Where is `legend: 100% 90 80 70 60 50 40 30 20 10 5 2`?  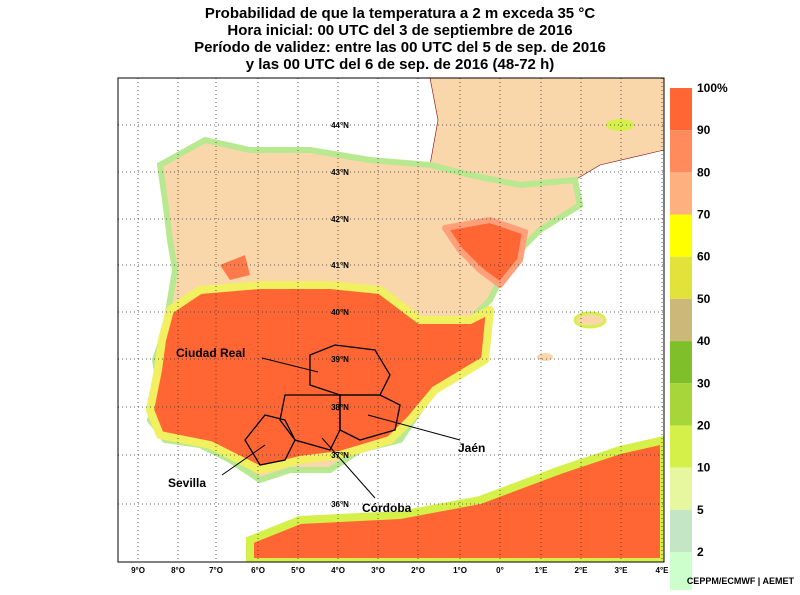 legend: 100% 90 80 70 60 50 40 30 20 10 5 2 is located at coordinates (699, 338).